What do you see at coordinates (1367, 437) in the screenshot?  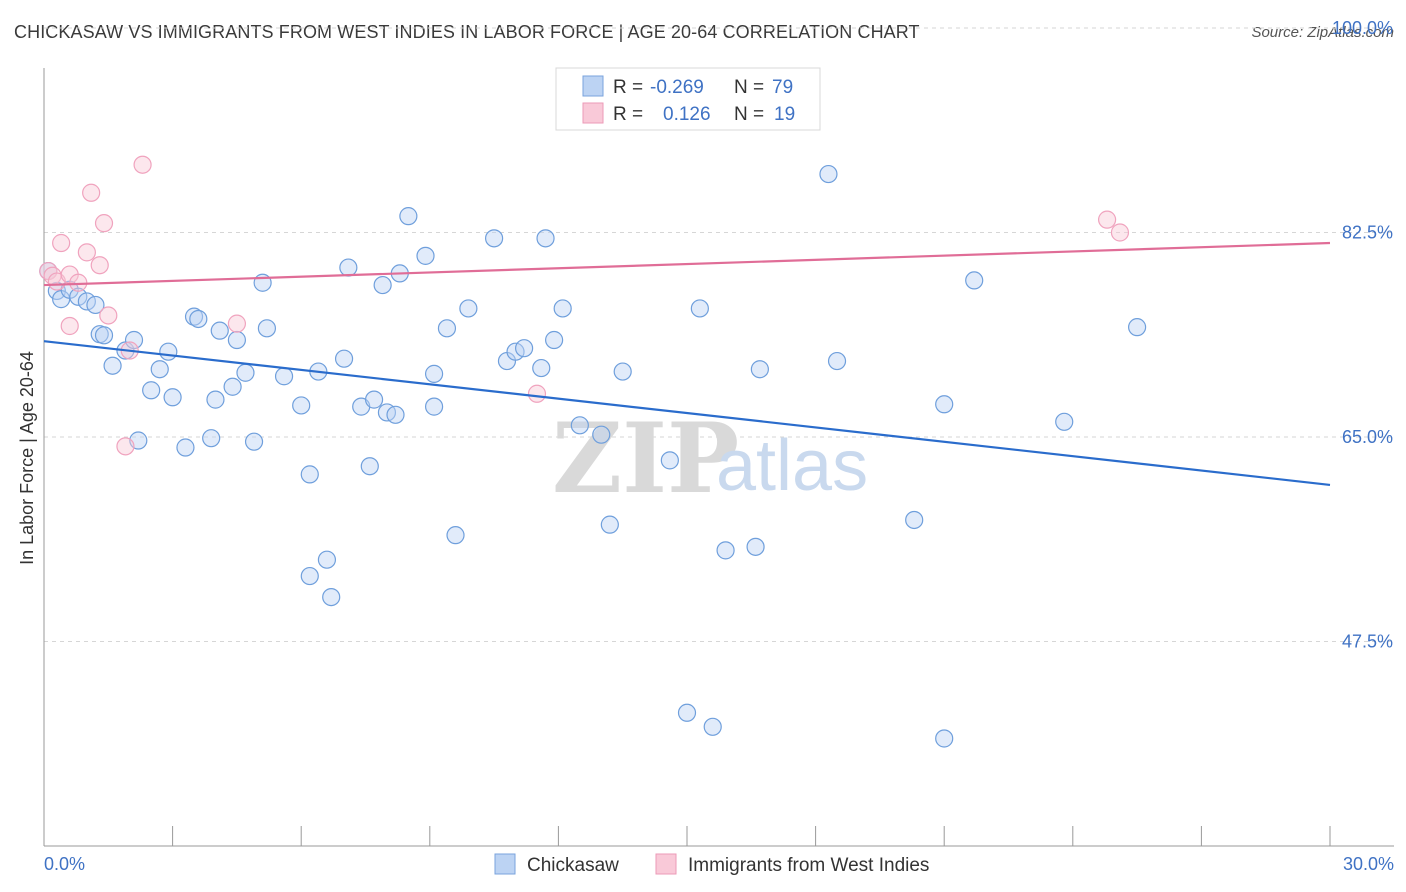 I see `y-tick-label-1: 65.0%` at bounding box center [1367, 437].